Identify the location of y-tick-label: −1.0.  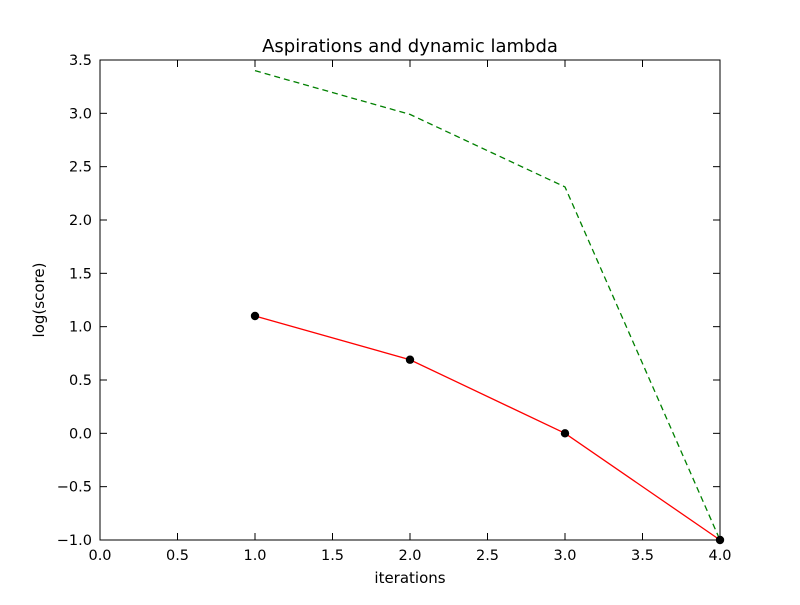
(74, 541).